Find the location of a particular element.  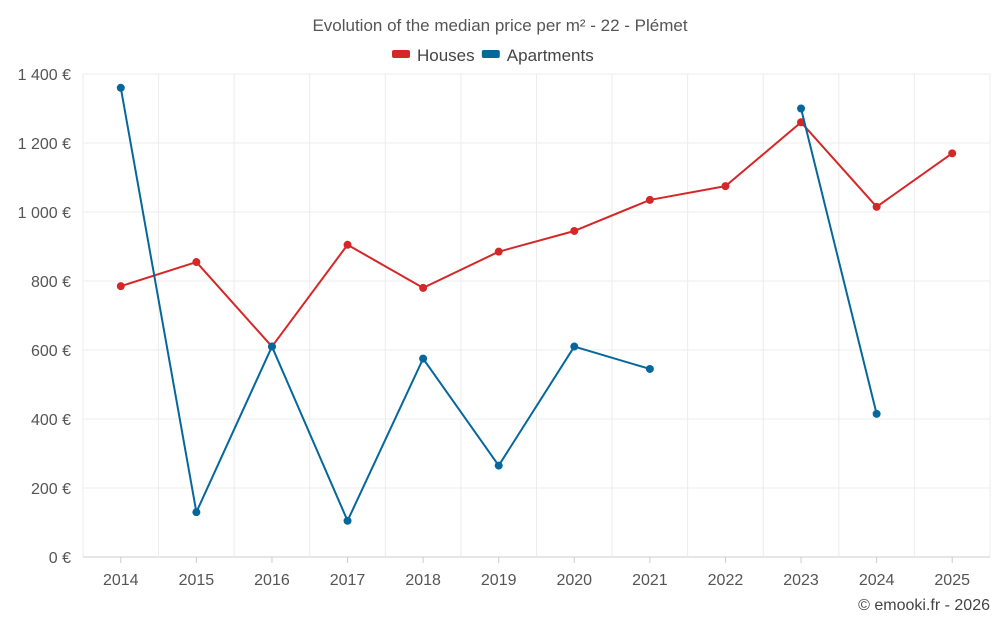

x-tick-label: 2018 is located at coordinates (423, 580).